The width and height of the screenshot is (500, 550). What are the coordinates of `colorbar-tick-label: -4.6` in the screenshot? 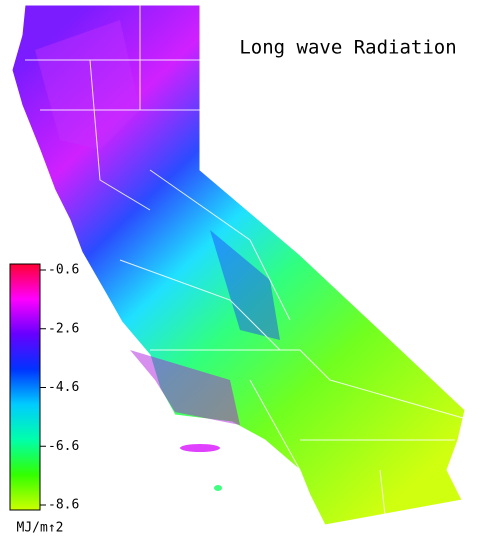 It's located at (63, 387).